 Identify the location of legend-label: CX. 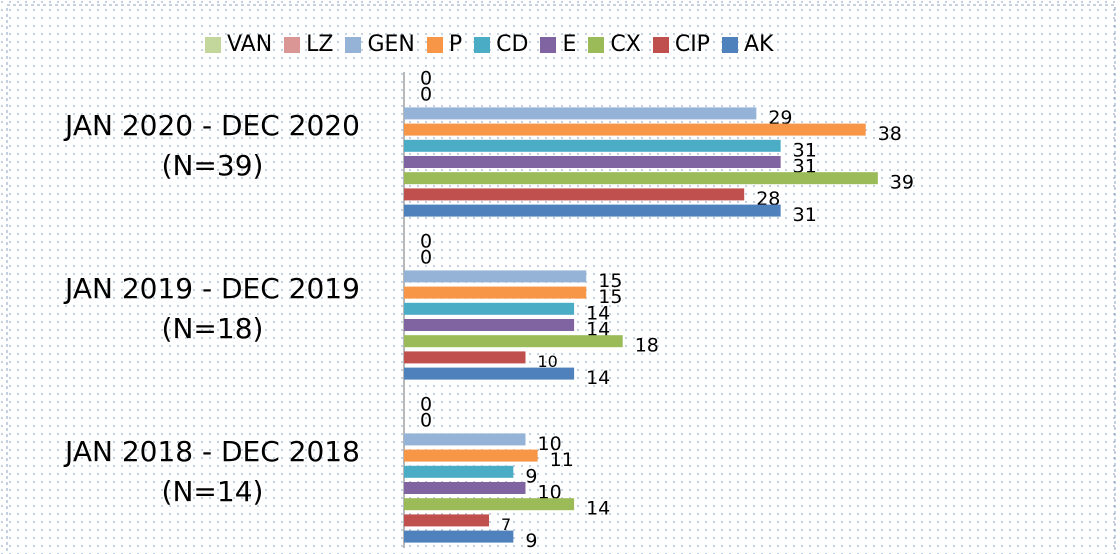
(625, 44).